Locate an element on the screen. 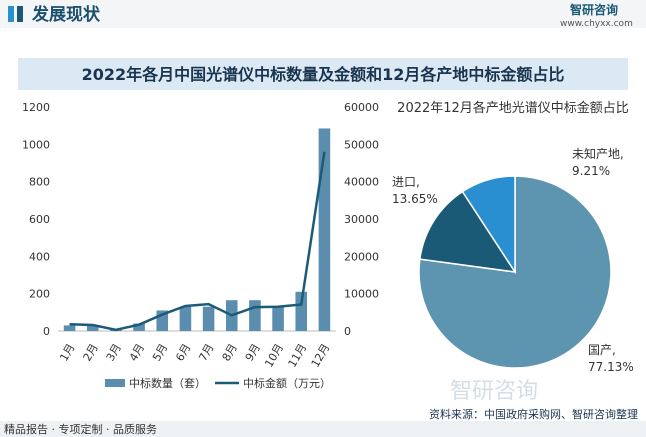  pie-value-label: 9.21% is located at coordinates (591, 171).